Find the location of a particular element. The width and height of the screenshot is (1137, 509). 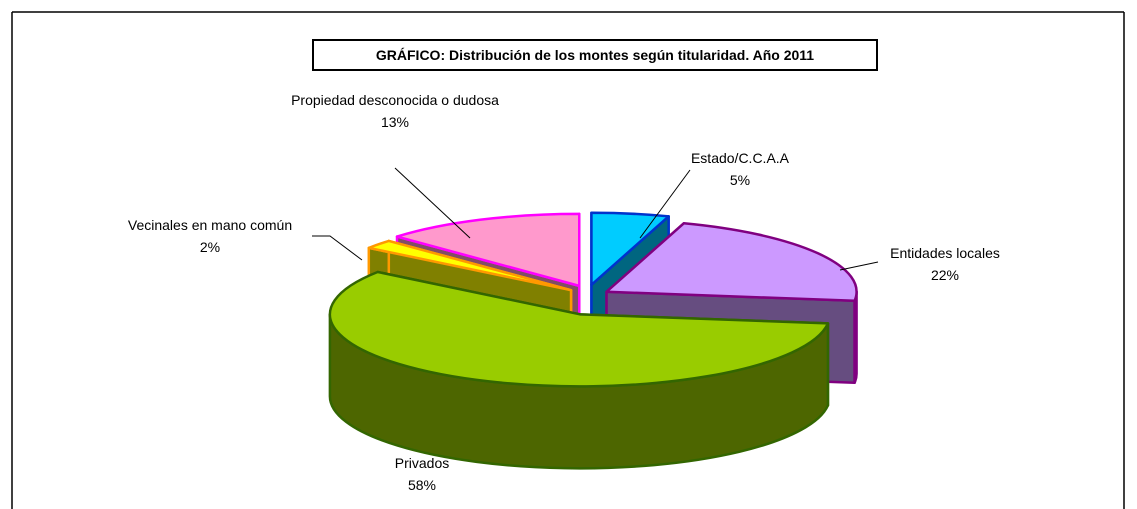

slice-value-label: 5% is located at coordinates (740, 180).